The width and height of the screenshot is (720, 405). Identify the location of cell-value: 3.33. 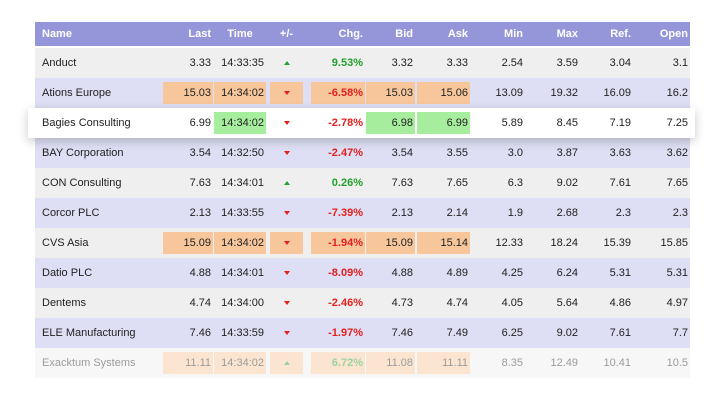
(457, 63).